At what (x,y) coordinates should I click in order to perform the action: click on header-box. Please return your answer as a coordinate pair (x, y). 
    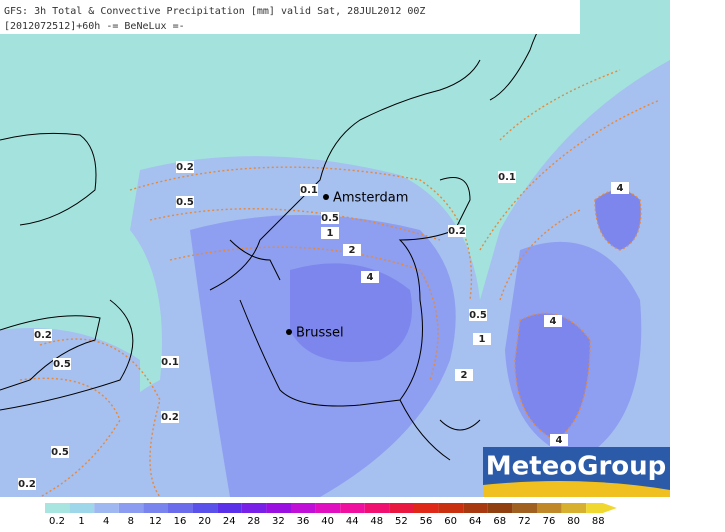
    Looking at the image, I should click on (290, 17).